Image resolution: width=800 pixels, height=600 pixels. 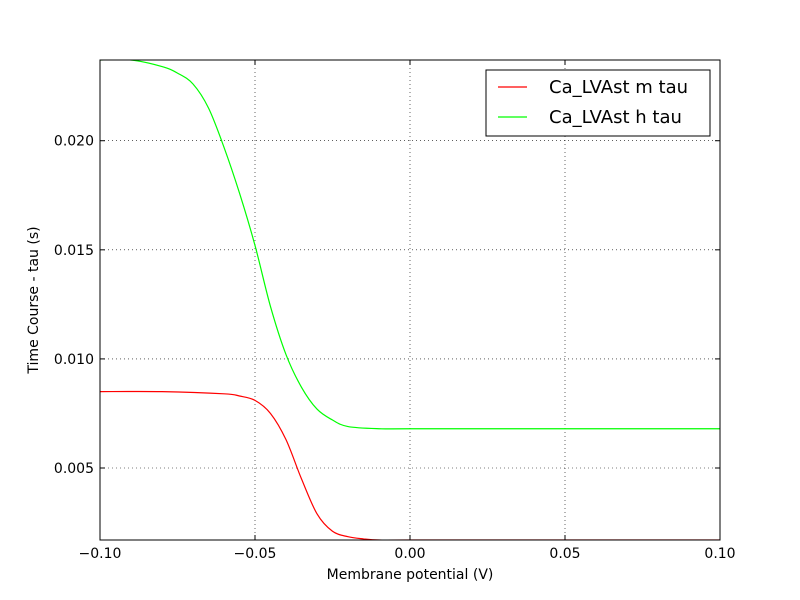 I want to click on x-tick-label: −0.10, so click(x=100, y=554).